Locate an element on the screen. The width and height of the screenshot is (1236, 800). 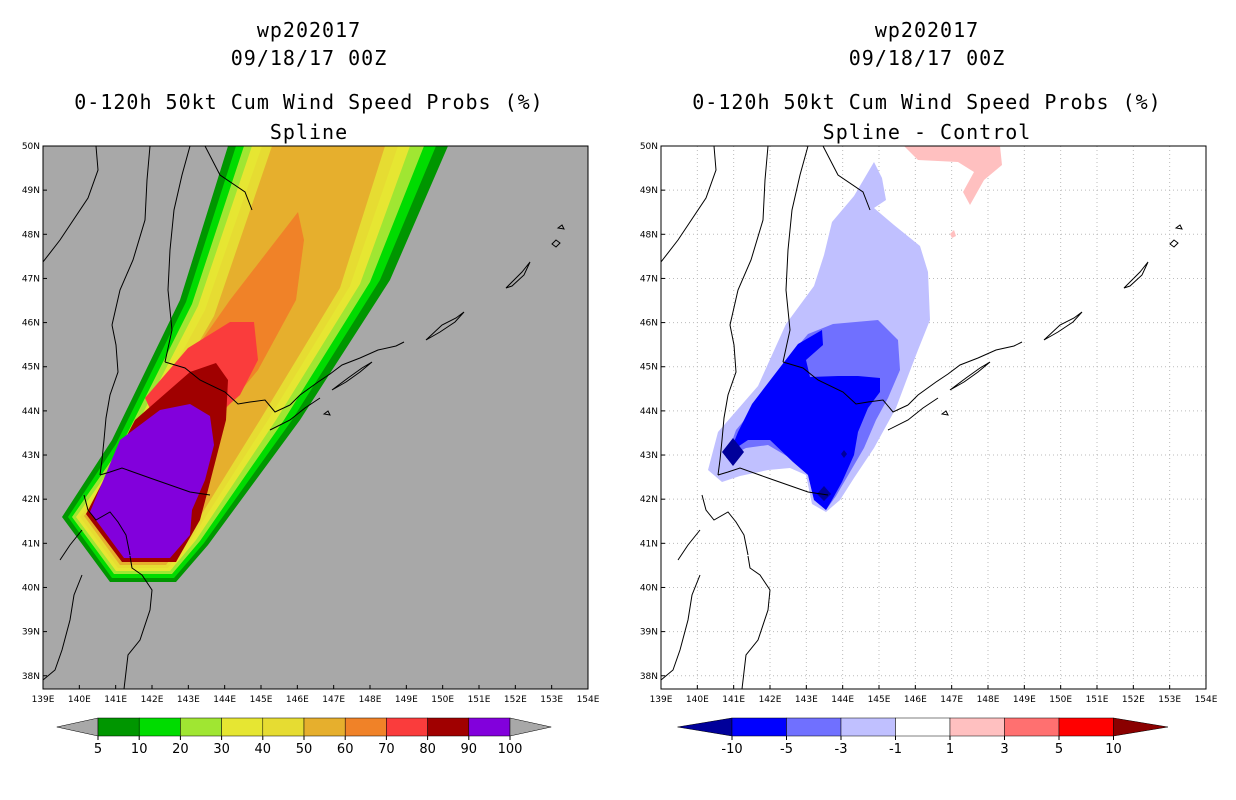
colorbar-label: 1 is located at coordinates (950, 749).